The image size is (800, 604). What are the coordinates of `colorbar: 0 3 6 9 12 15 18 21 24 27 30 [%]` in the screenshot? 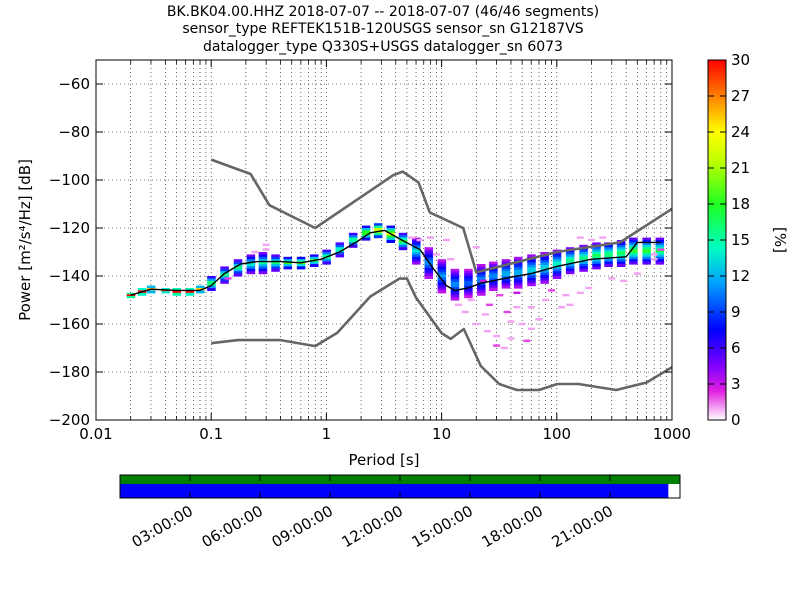 It's located at (748, 240).